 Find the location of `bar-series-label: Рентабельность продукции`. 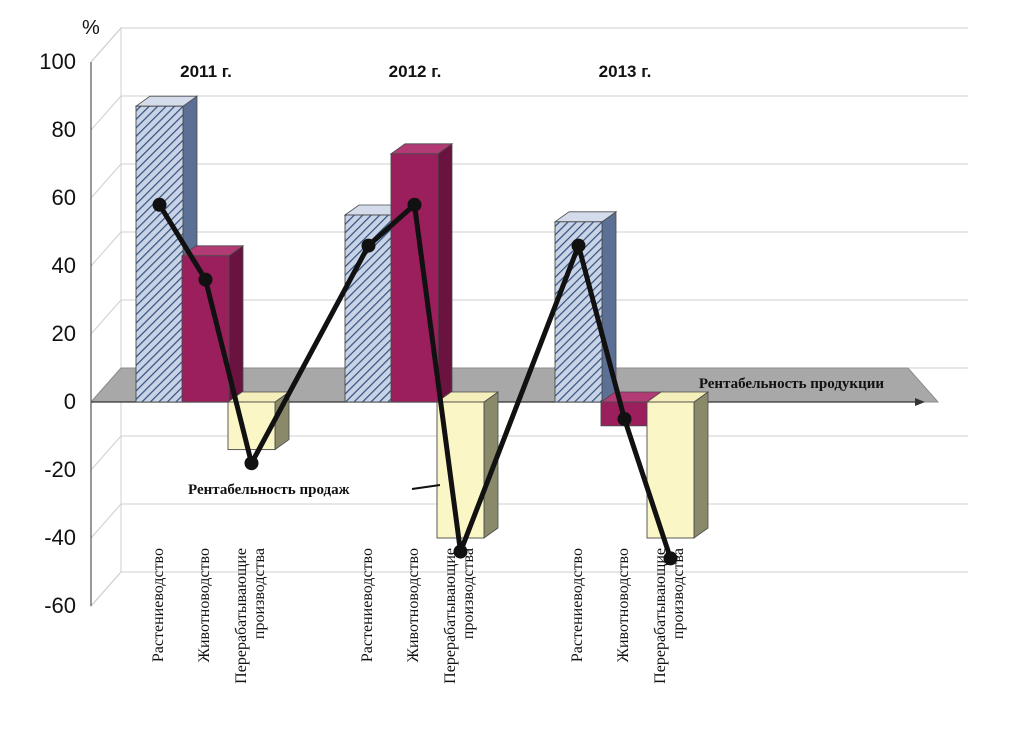

bar-series-label: Рентабельность продукции is located at coordinates (792, 384).